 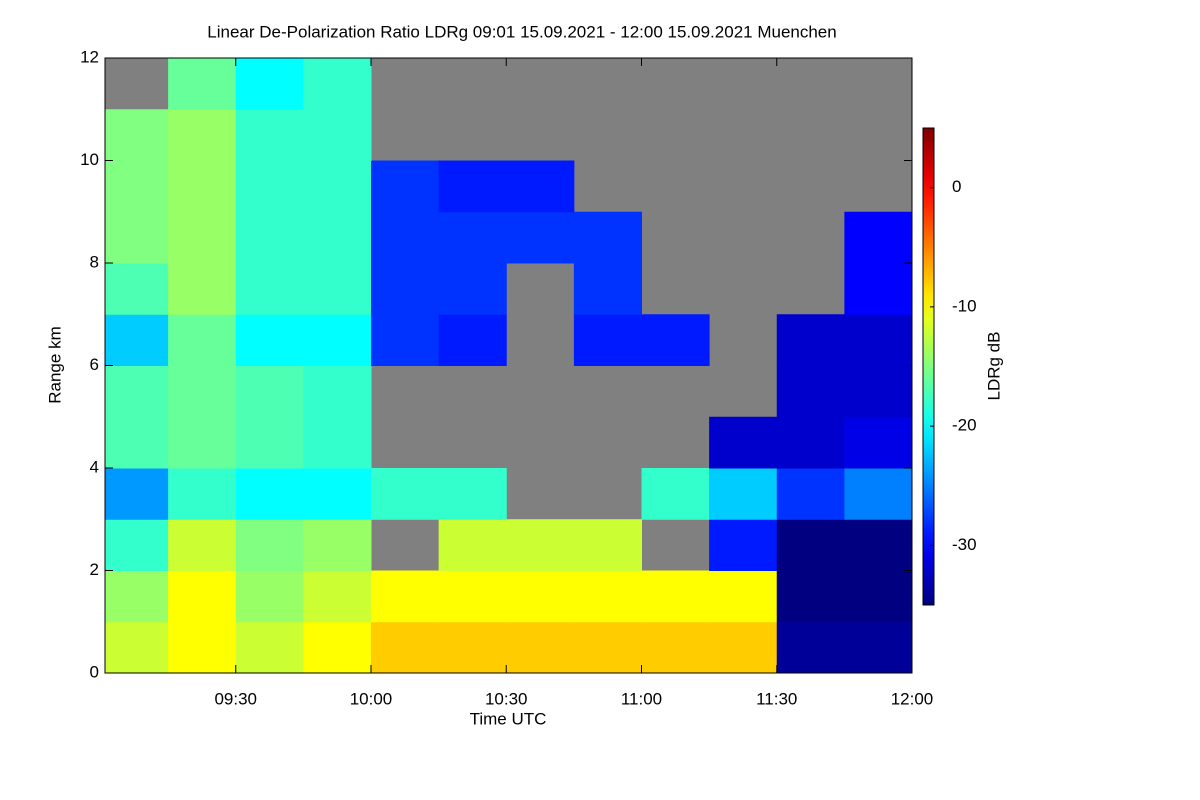 I want to click on x-tick-label: 10:00, so click(x=371, y=698).